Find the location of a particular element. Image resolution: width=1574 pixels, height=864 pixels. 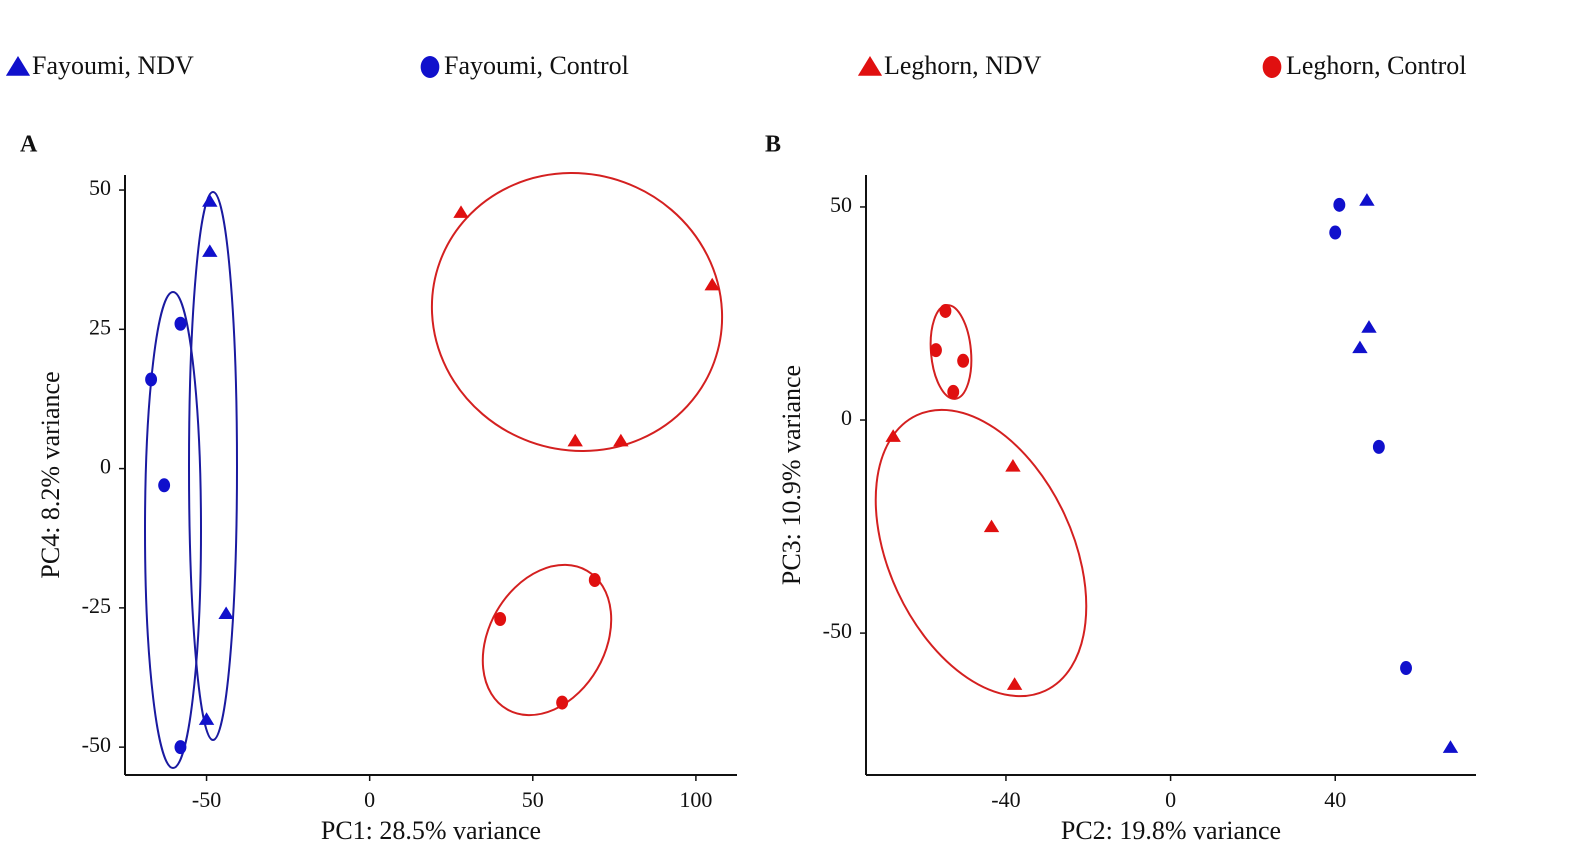

legend-label: Leghorn, Control is located at coordinates (1376, 65).